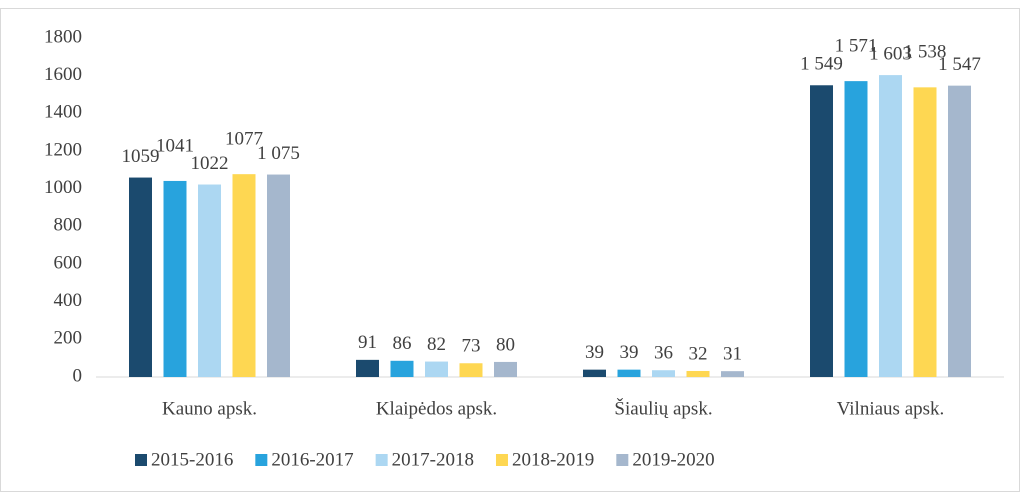 The image size is (1021, 492). I want to click on x-tick-label: Kauno apsk., so click(209, 408).